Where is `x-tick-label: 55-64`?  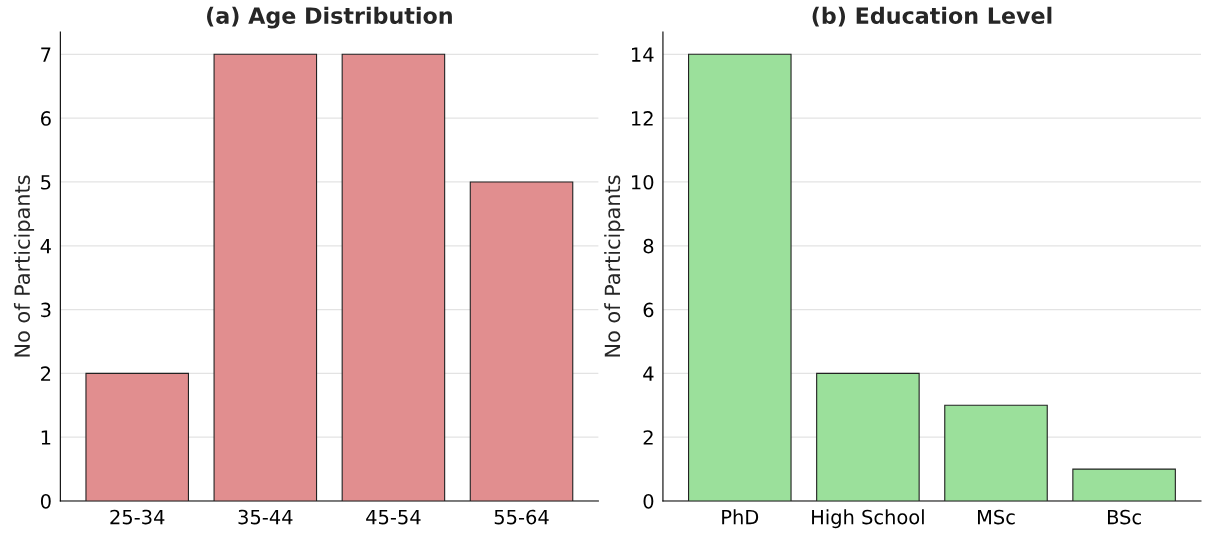
x-tick-label: 55-64 is located at coordinates (521, 517).